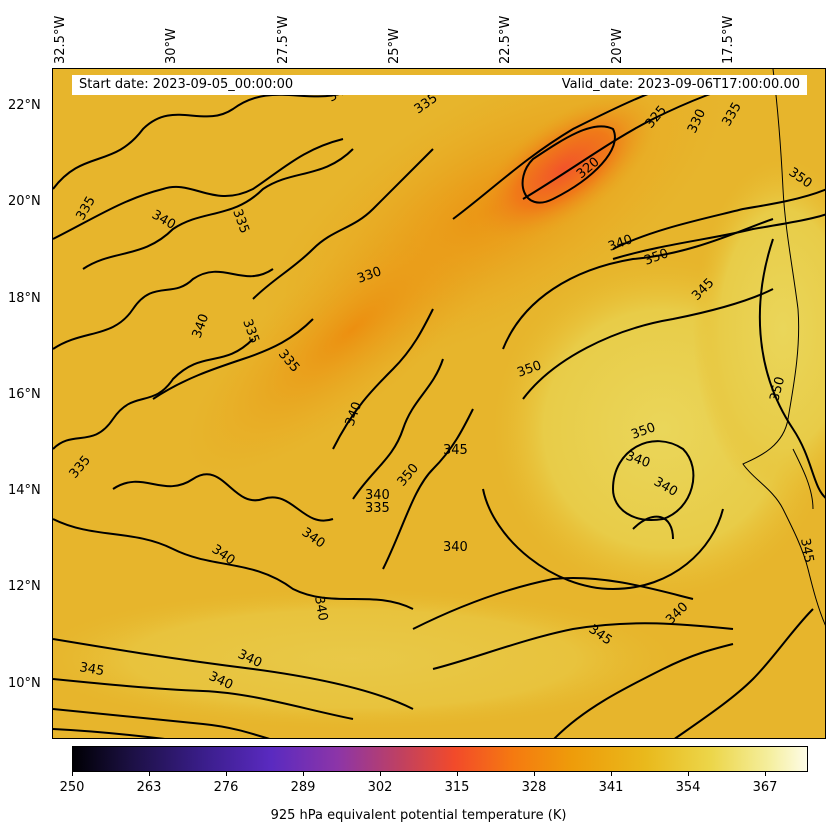 The image size is (837, 836). I want to click on lon-label-32.5W: 32.5°W, so click(60, 39).